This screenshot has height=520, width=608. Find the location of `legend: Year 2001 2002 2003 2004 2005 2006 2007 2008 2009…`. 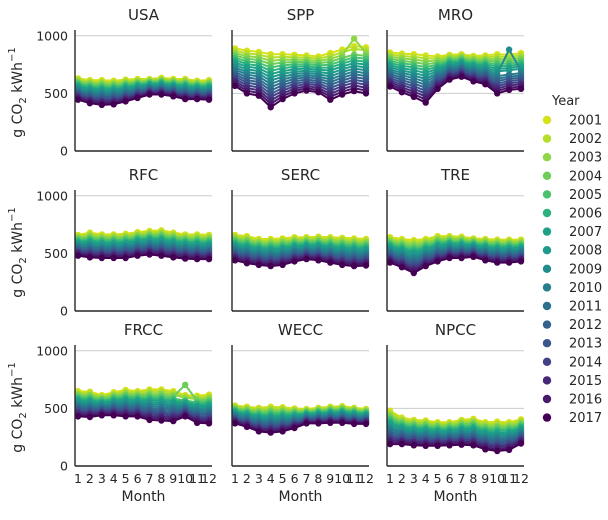

legend: Year 2001 2002 2003 2004 2005 2006 2007 2008 2009… is located at coordinates (572, 260).